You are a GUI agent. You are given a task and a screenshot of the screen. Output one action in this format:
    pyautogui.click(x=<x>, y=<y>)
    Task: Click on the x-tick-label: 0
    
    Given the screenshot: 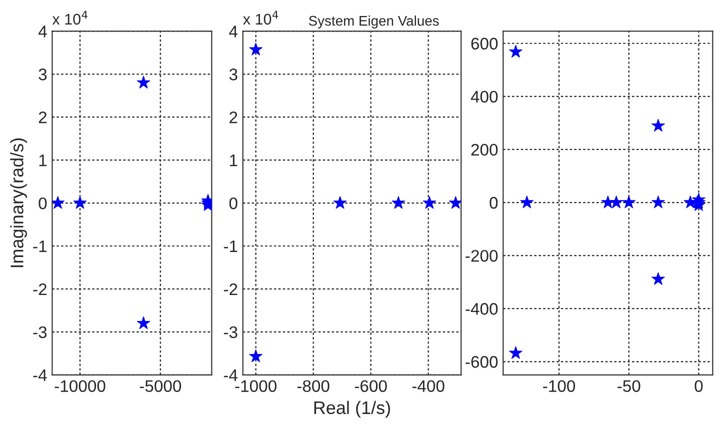 What is the action you would take?
    pyautogui.click(x=698, y=386)
    